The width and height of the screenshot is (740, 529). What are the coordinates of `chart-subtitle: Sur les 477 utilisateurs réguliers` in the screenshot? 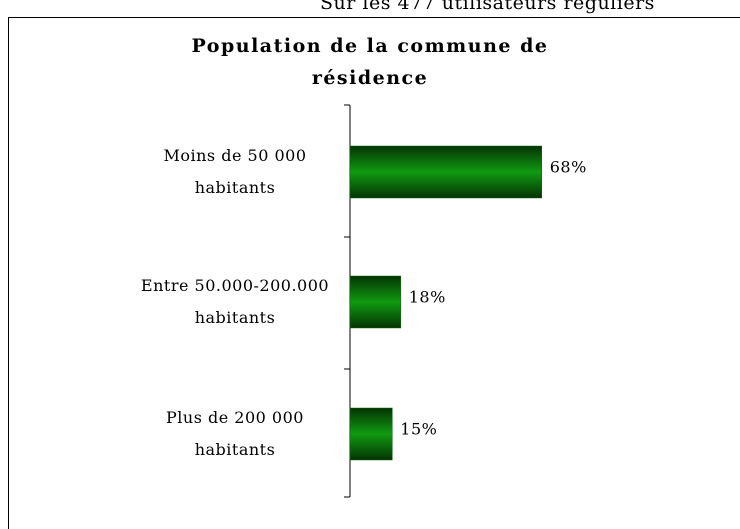 It's located at (487, 7).